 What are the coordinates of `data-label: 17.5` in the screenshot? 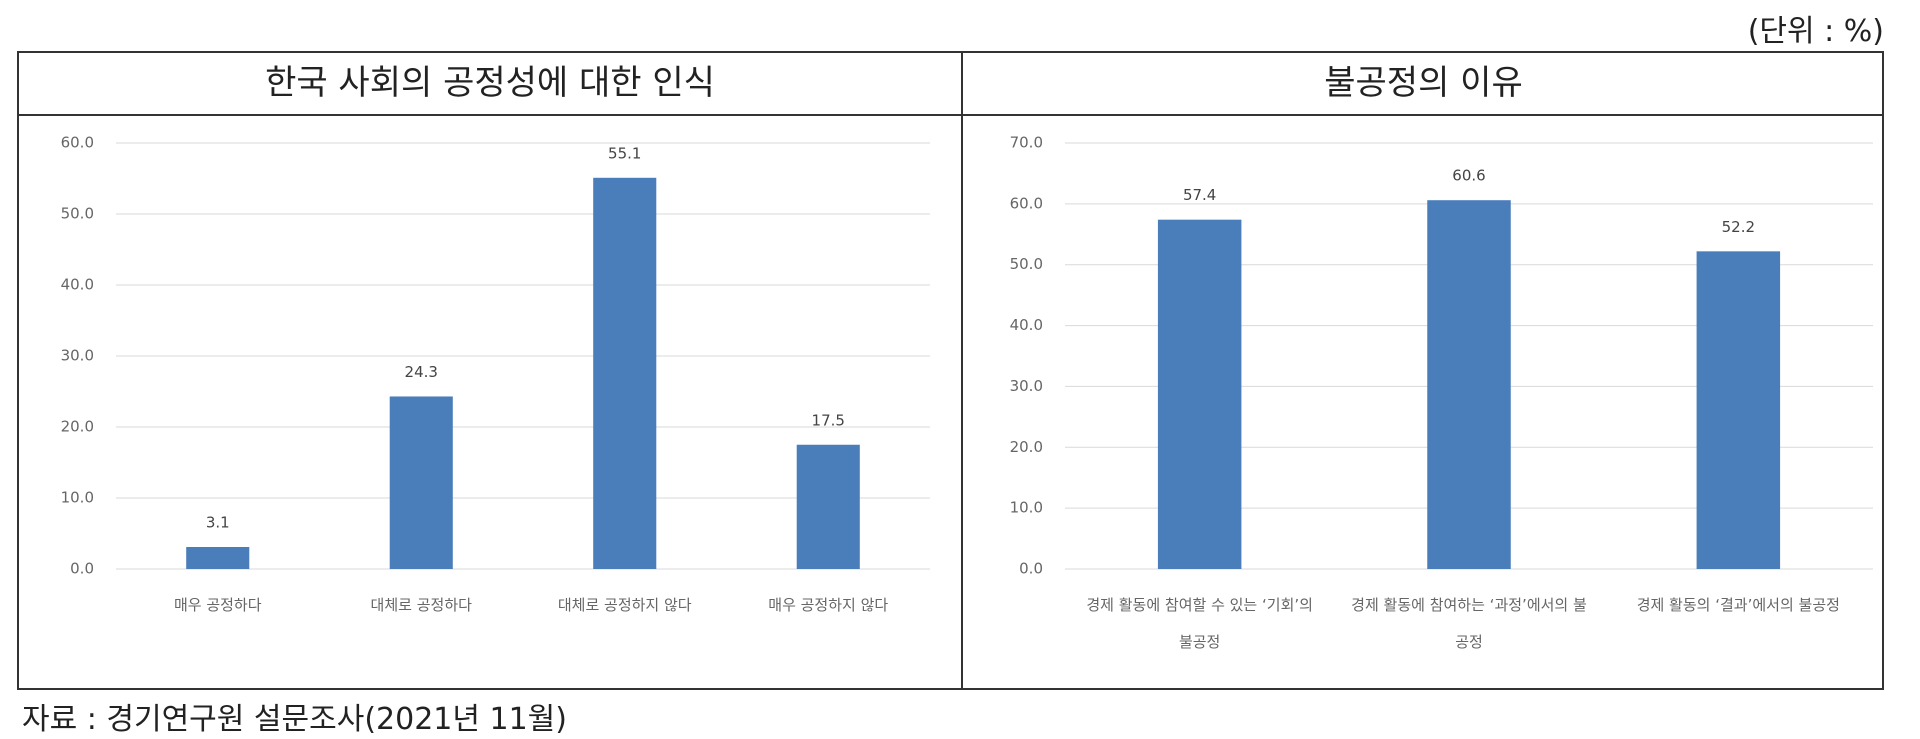 It's located at (828, 420).